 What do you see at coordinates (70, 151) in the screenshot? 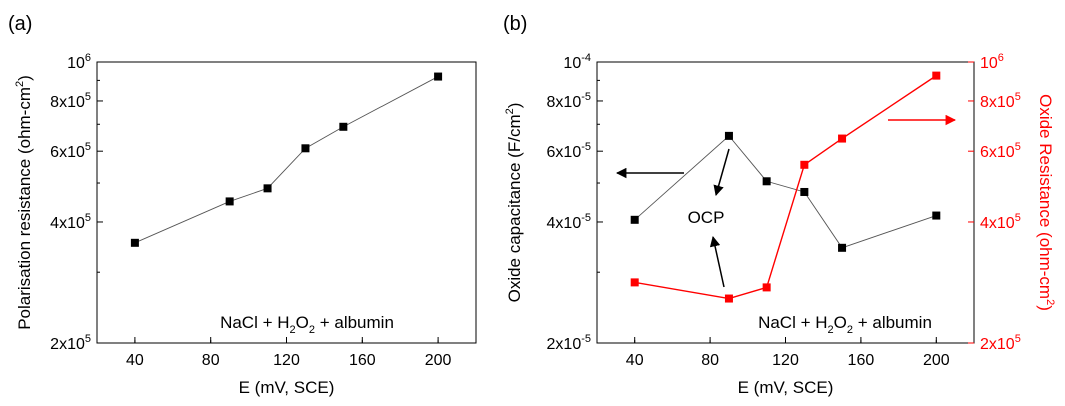
I see `y-tick-label: 6x10⁵` at bounding box center [70, 151].